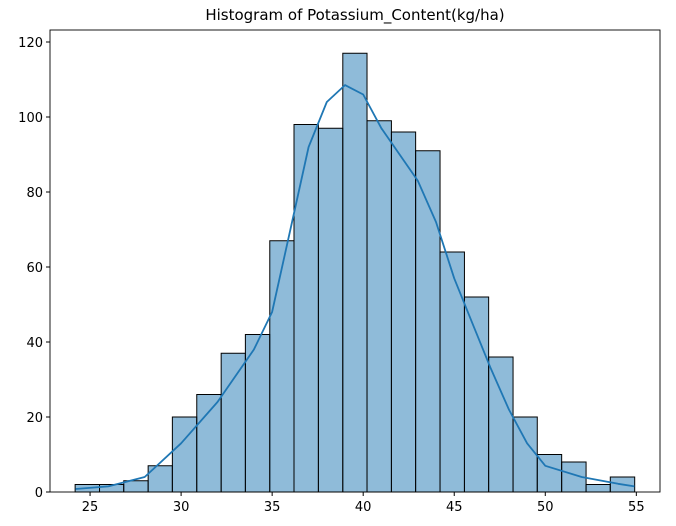  Describe the element at coordinates (39, 493) in the screenshot. I see `y-tick-label: 0` at that location.